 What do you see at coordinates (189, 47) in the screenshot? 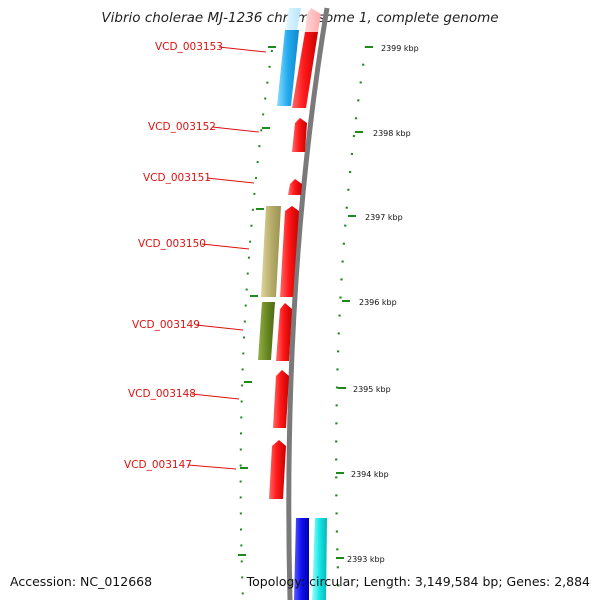
I see `gene-label-vcd-003153: VCD_003153` at bounding box center [189, 47].